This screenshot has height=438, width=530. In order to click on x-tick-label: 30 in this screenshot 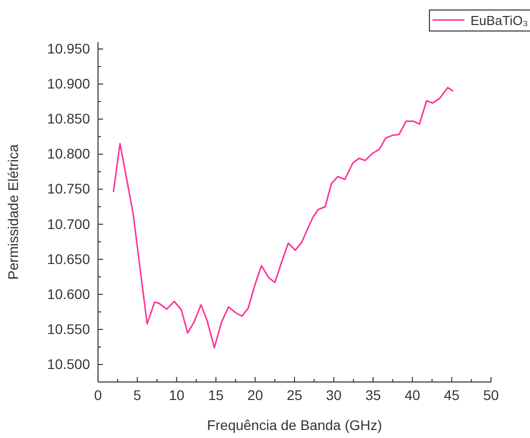, I will do `click(334, 394)`.